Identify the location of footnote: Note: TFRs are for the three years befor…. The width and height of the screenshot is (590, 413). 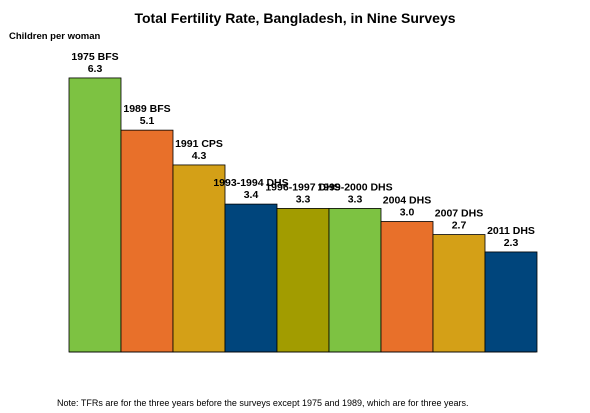
(263, 403).